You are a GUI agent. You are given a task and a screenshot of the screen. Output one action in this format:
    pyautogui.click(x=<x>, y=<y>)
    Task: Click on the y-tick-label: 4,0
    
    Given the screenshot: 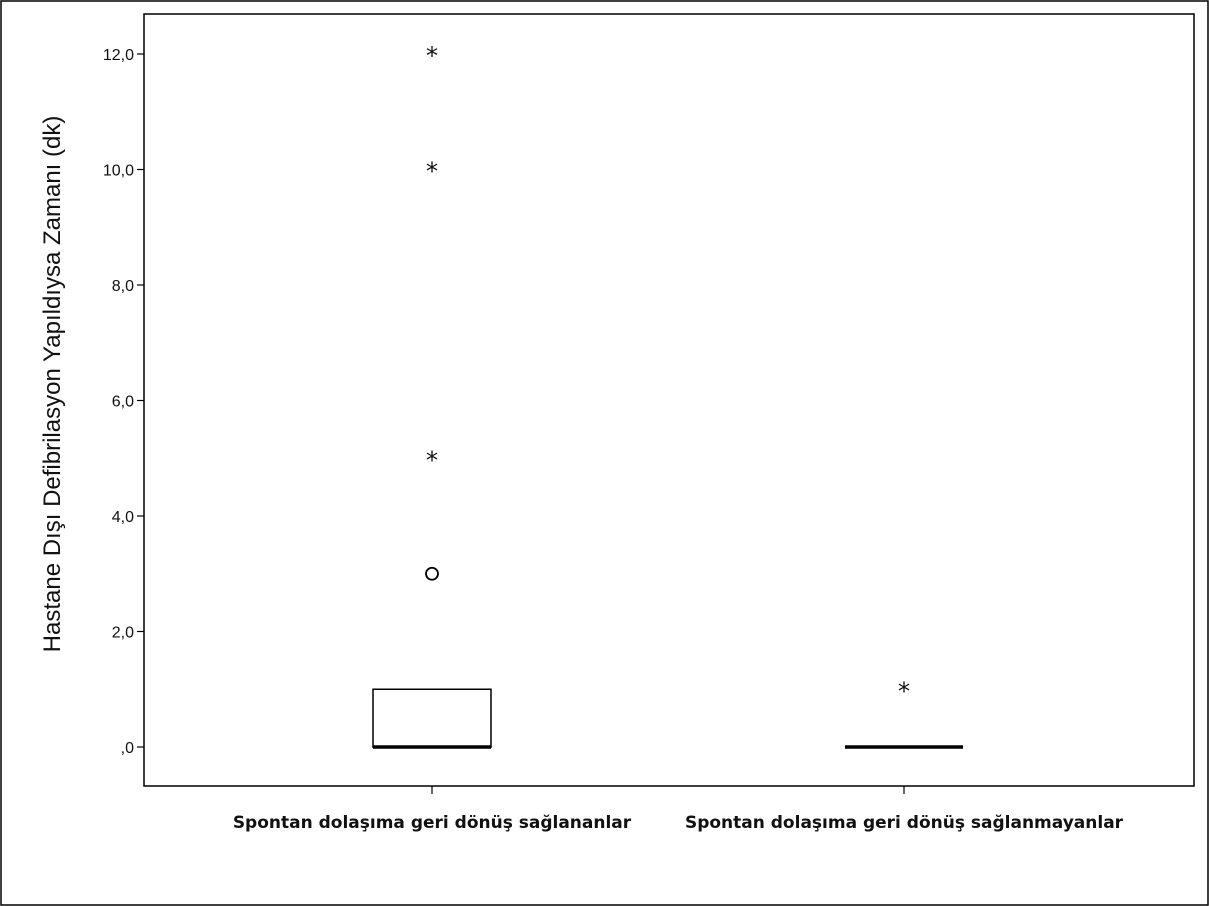 What is the action you would take?
    pyautogui.click(x=123, y=517)
    